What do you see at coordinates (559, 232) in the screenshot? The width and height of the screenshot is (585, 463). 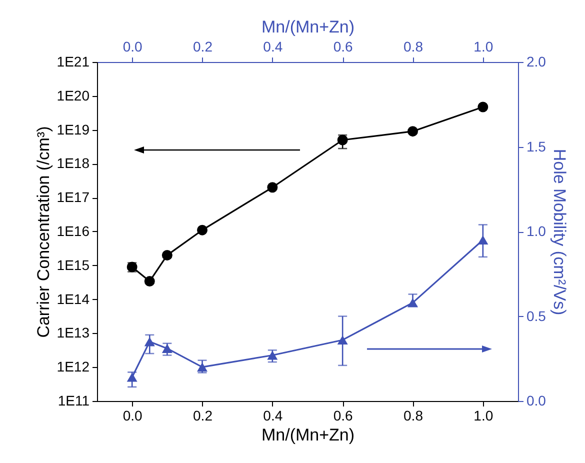 I see `y2-axis-title: Hole Mobility (cm²/Vs)` at bounding box center [559, 232].